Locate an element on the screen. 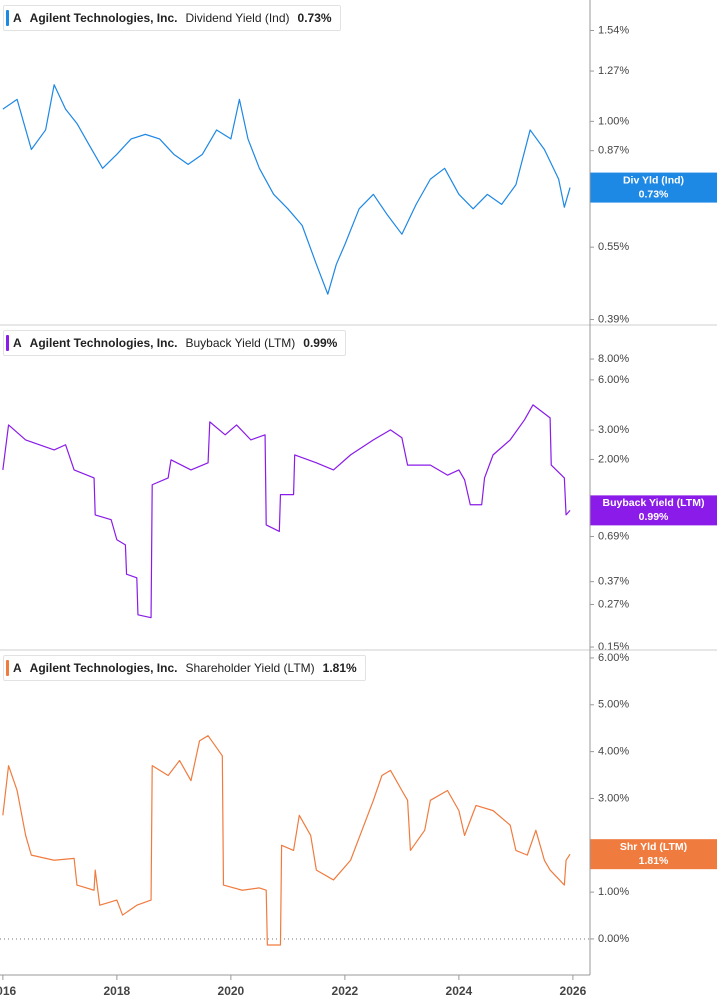  y-tick-label: 0.69% is located at coordinates (613, 536).